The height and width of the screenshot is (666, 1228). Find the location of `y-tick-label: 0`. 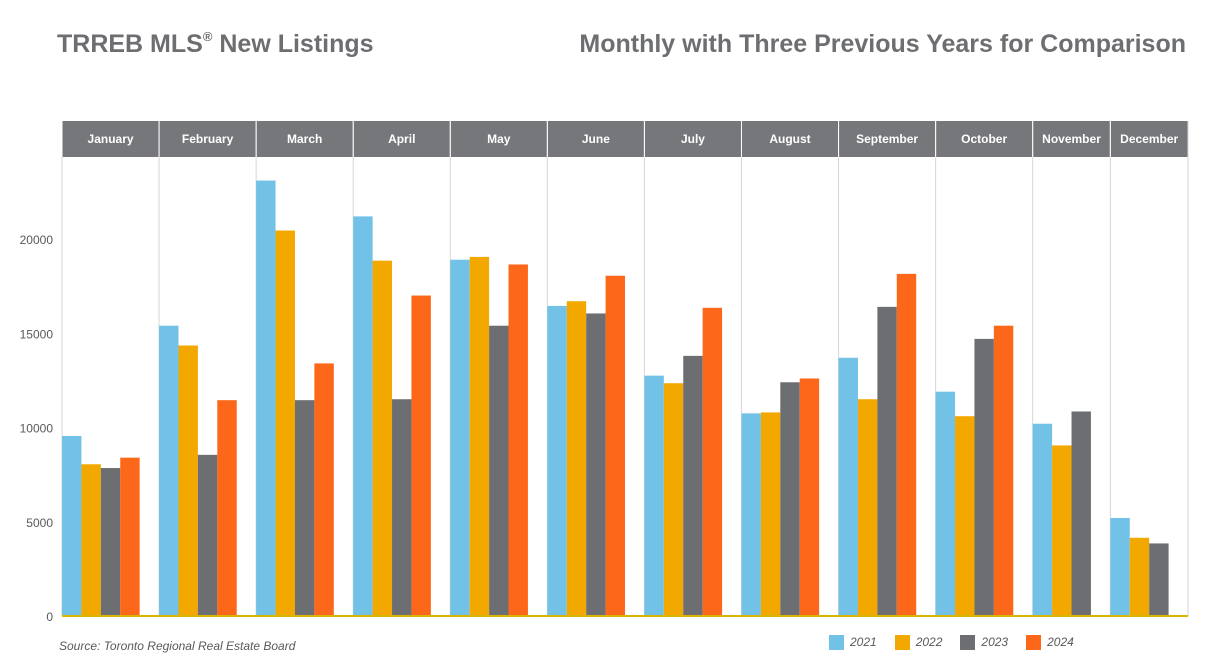

y-tick-label: 0 is located at coordinates (49, 617).